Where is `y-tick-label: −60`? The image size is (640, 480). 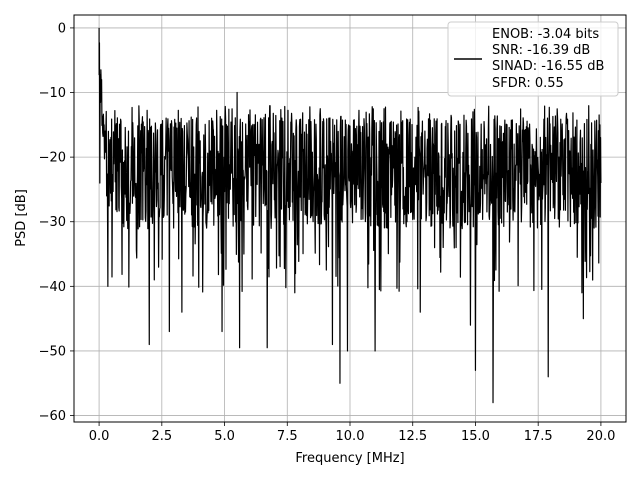
y-tick-label: −60 is located at coordinates (52, 416).